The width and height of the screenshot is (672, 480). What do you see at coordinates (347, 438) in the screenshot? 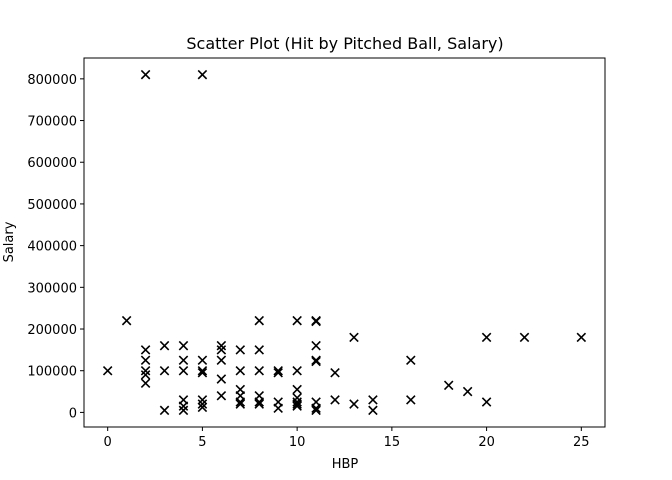
I see `x-axis-ticks: 0 5 10 15 20 25` at bounding box center [347, 438].